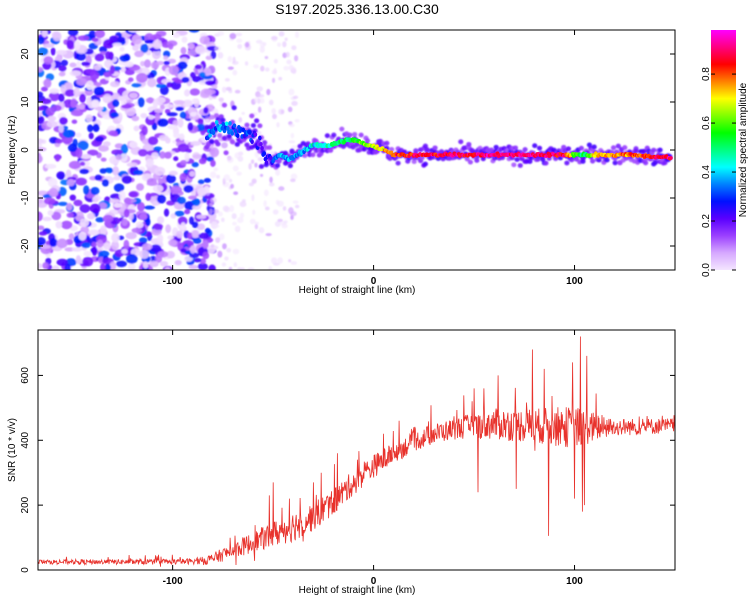 The height and width of the screenshot is (600, 750). I want to click on figure-title: S197.2025.336.13.00.C30, so click(357, 9).